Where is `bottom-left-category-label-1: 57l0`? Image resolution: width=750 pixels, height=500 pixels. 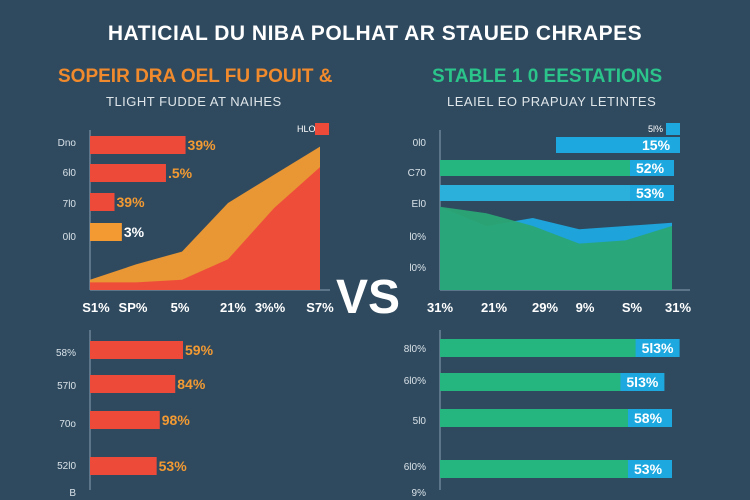 bottom-left-category-label-1: 57l0 is located at coordinates (66, 386).